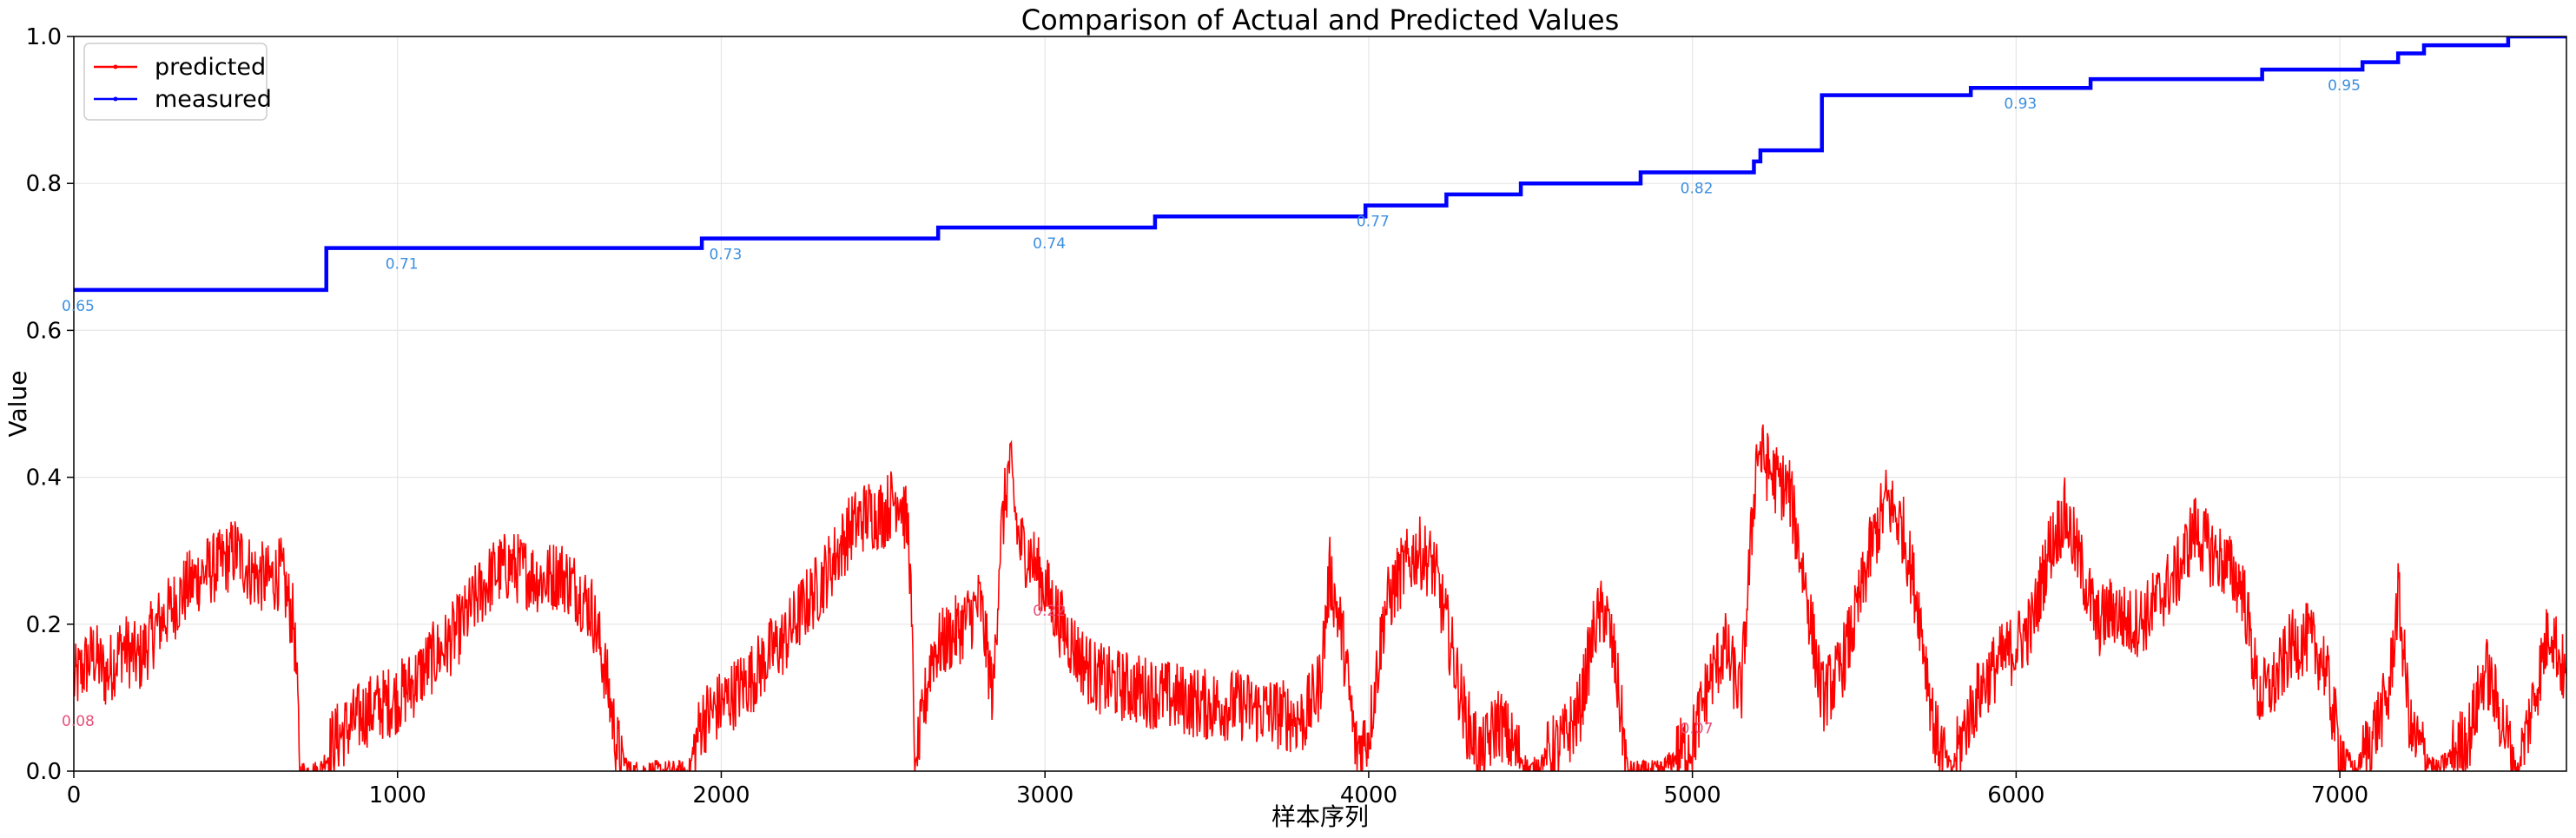 This screenshot has height=838, width=2576. What do you see at coordinates (75, 795) in the screenshot?
I see `x-tick-label: 0` at bounding box center [75, 795].